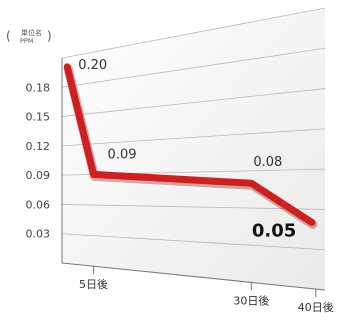 Image resolution: width=340 pixels, height=323 pixels. What do you see at coordinates (251, 300) in the screenshot?
I see `x-tick-label: 30日後` at bounding box center [251, 300].